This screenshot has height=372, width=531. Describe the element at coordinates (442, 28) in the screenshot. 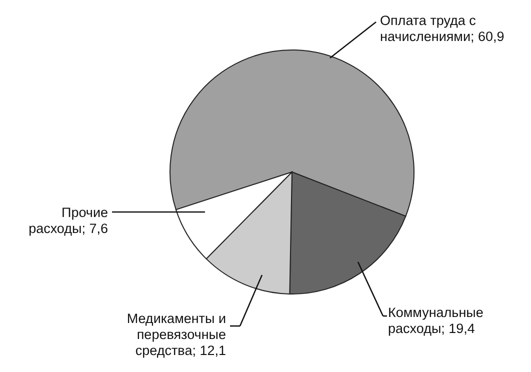

I see `slice-label: Оплата труда с начислениями; 60,9` at that location.